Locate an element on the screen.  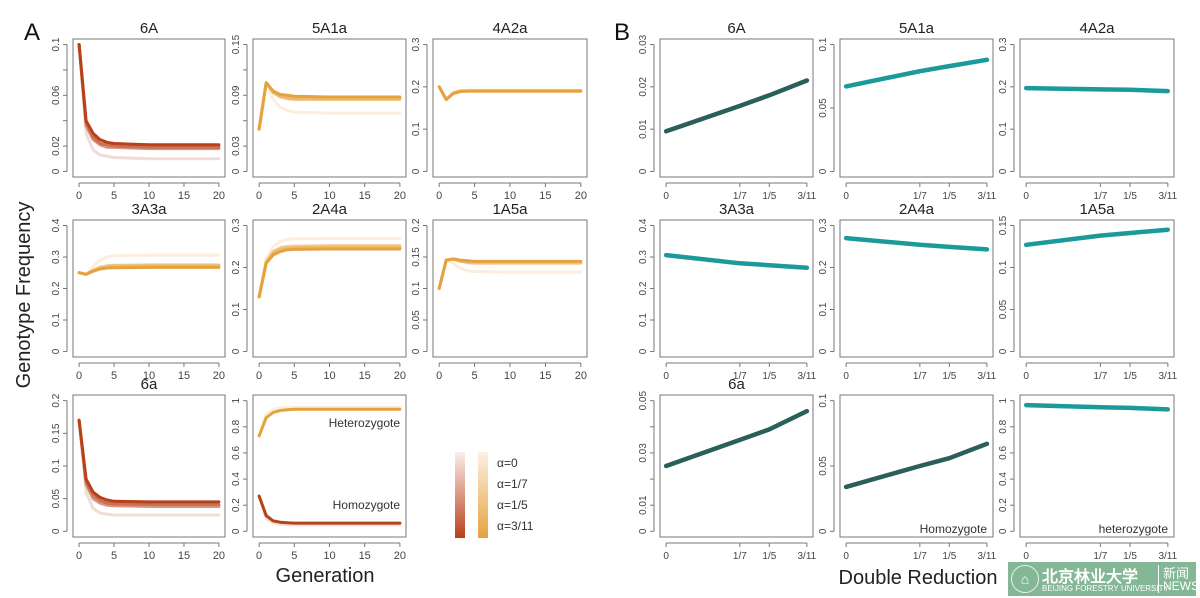
subplot-A-5A1a: 5A1a 0 0.03 0.09 0.15 0 5 10 15 20 is located at coordinates (319, 111).